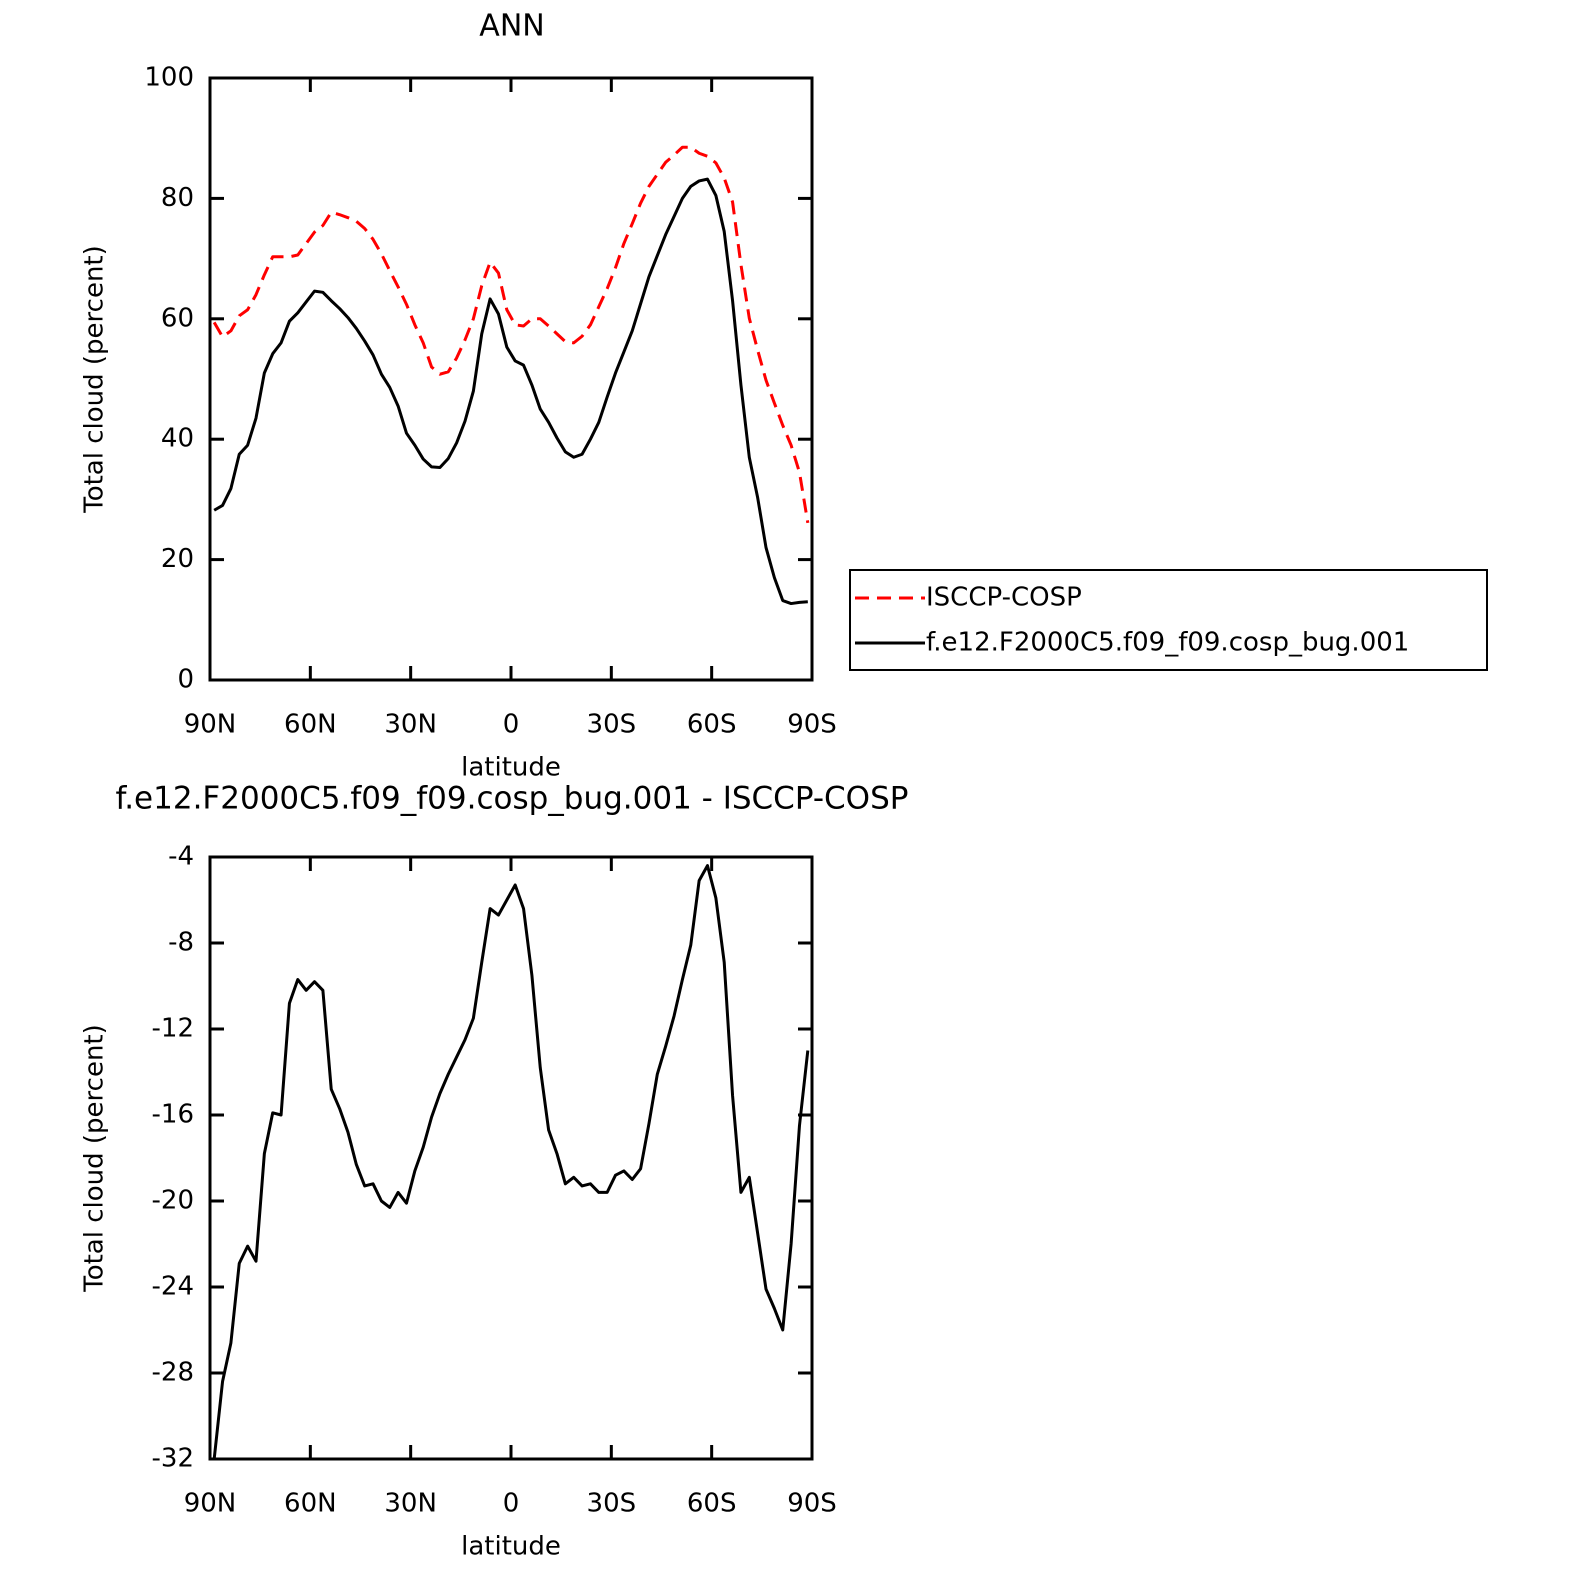 This screenshot has height=1585, width=1585. I want to click on y-tick-label: -24, so click(173, 1287).